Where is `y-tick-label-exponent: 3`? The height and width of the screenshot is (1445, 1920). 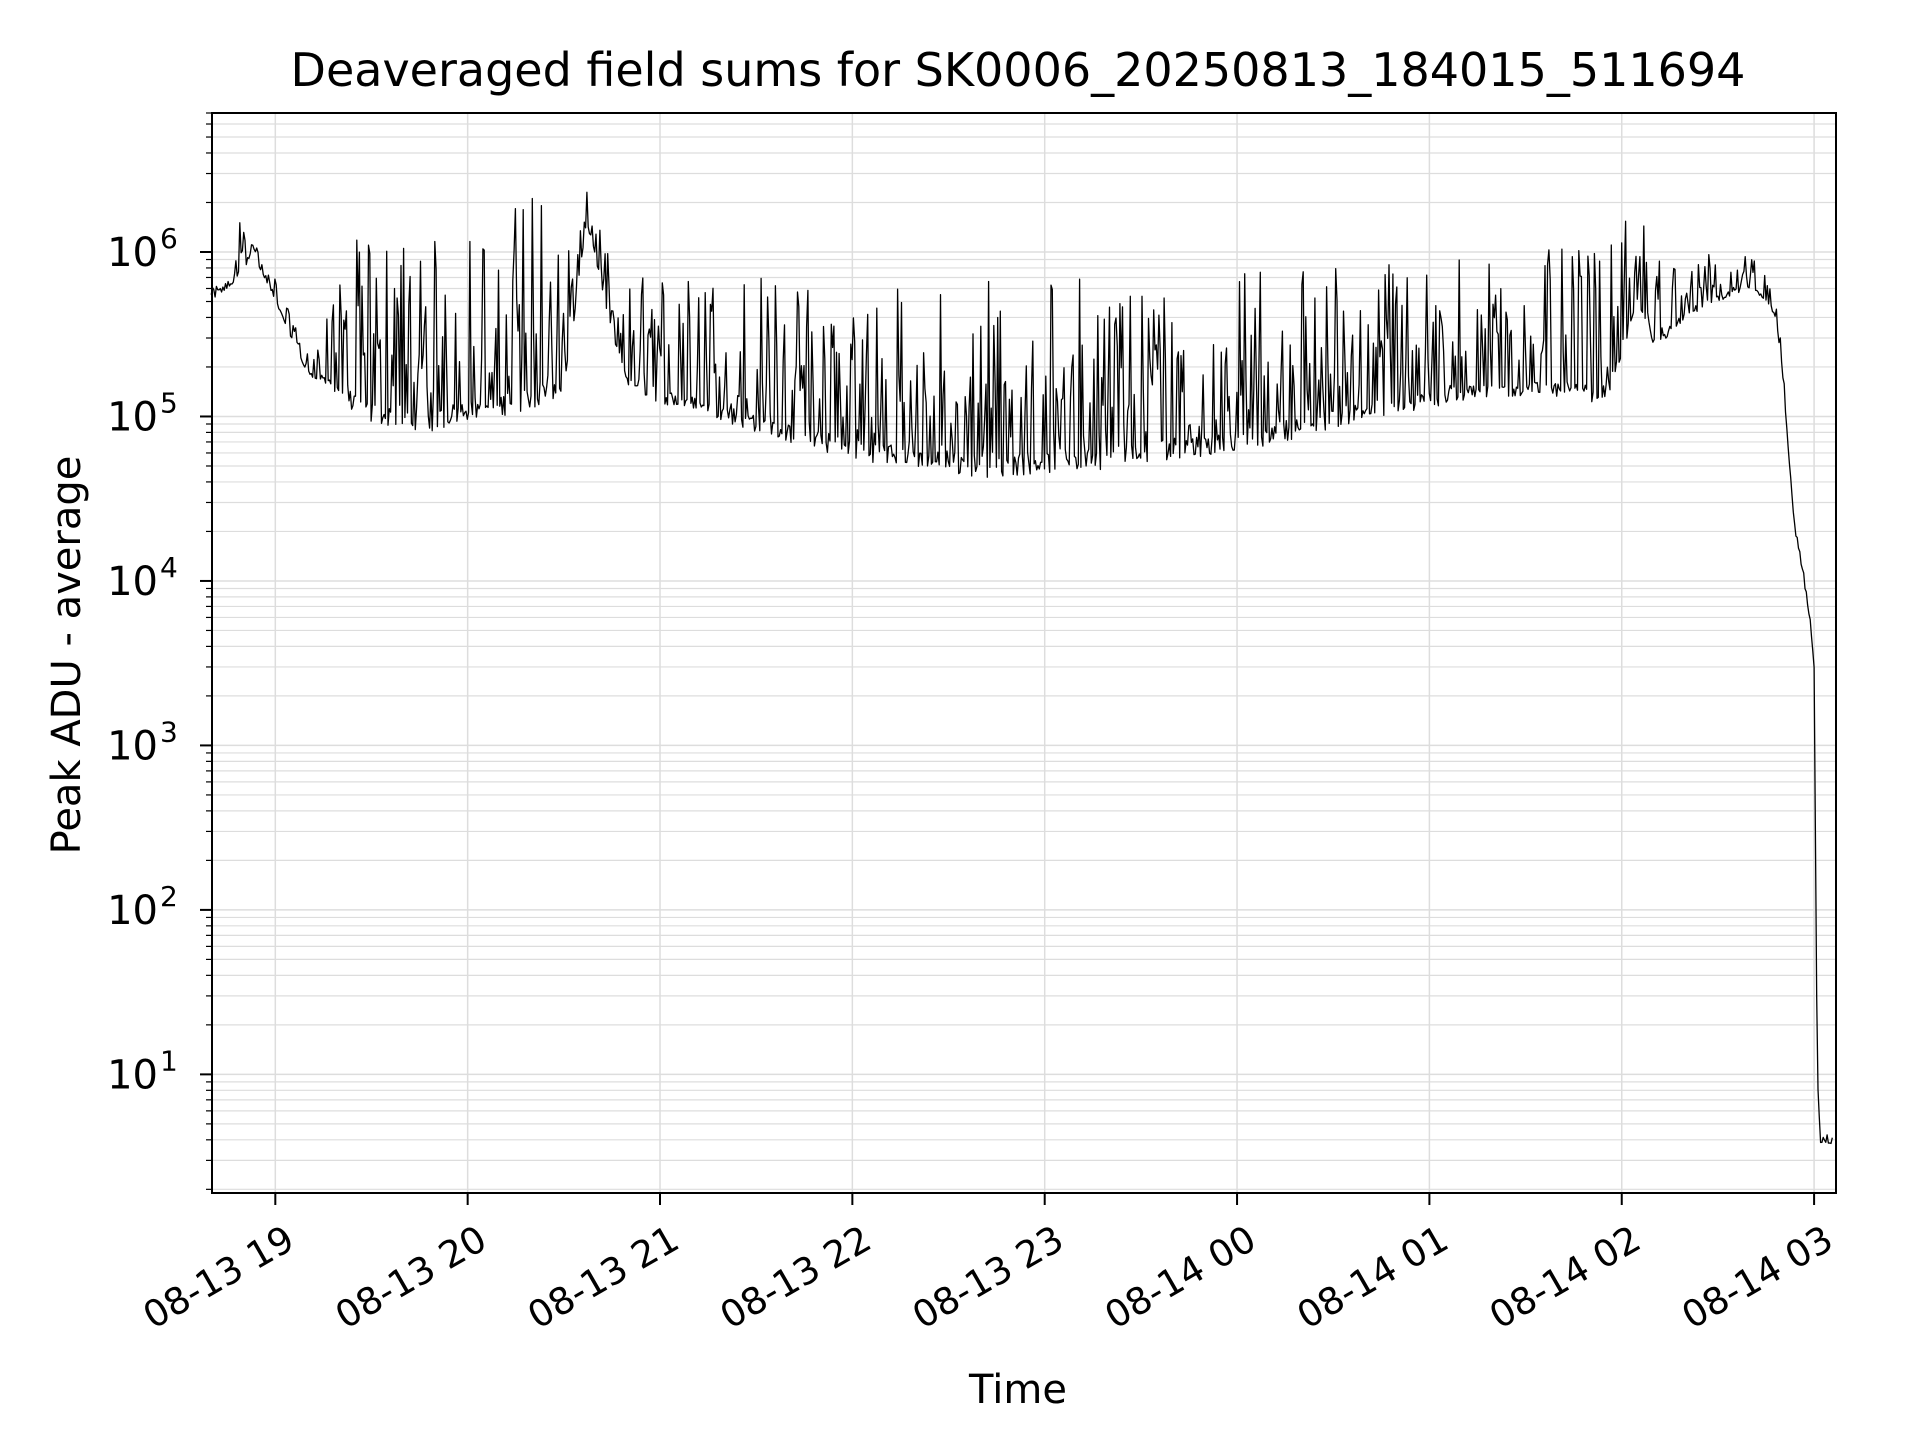
y-tick-label-exponent: 3 is located at coordinates (169, 731).